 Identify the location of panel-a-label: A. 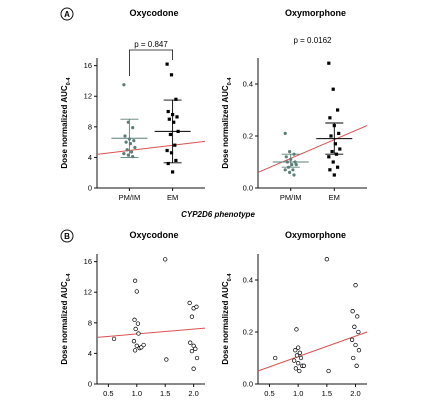
(67, 14).